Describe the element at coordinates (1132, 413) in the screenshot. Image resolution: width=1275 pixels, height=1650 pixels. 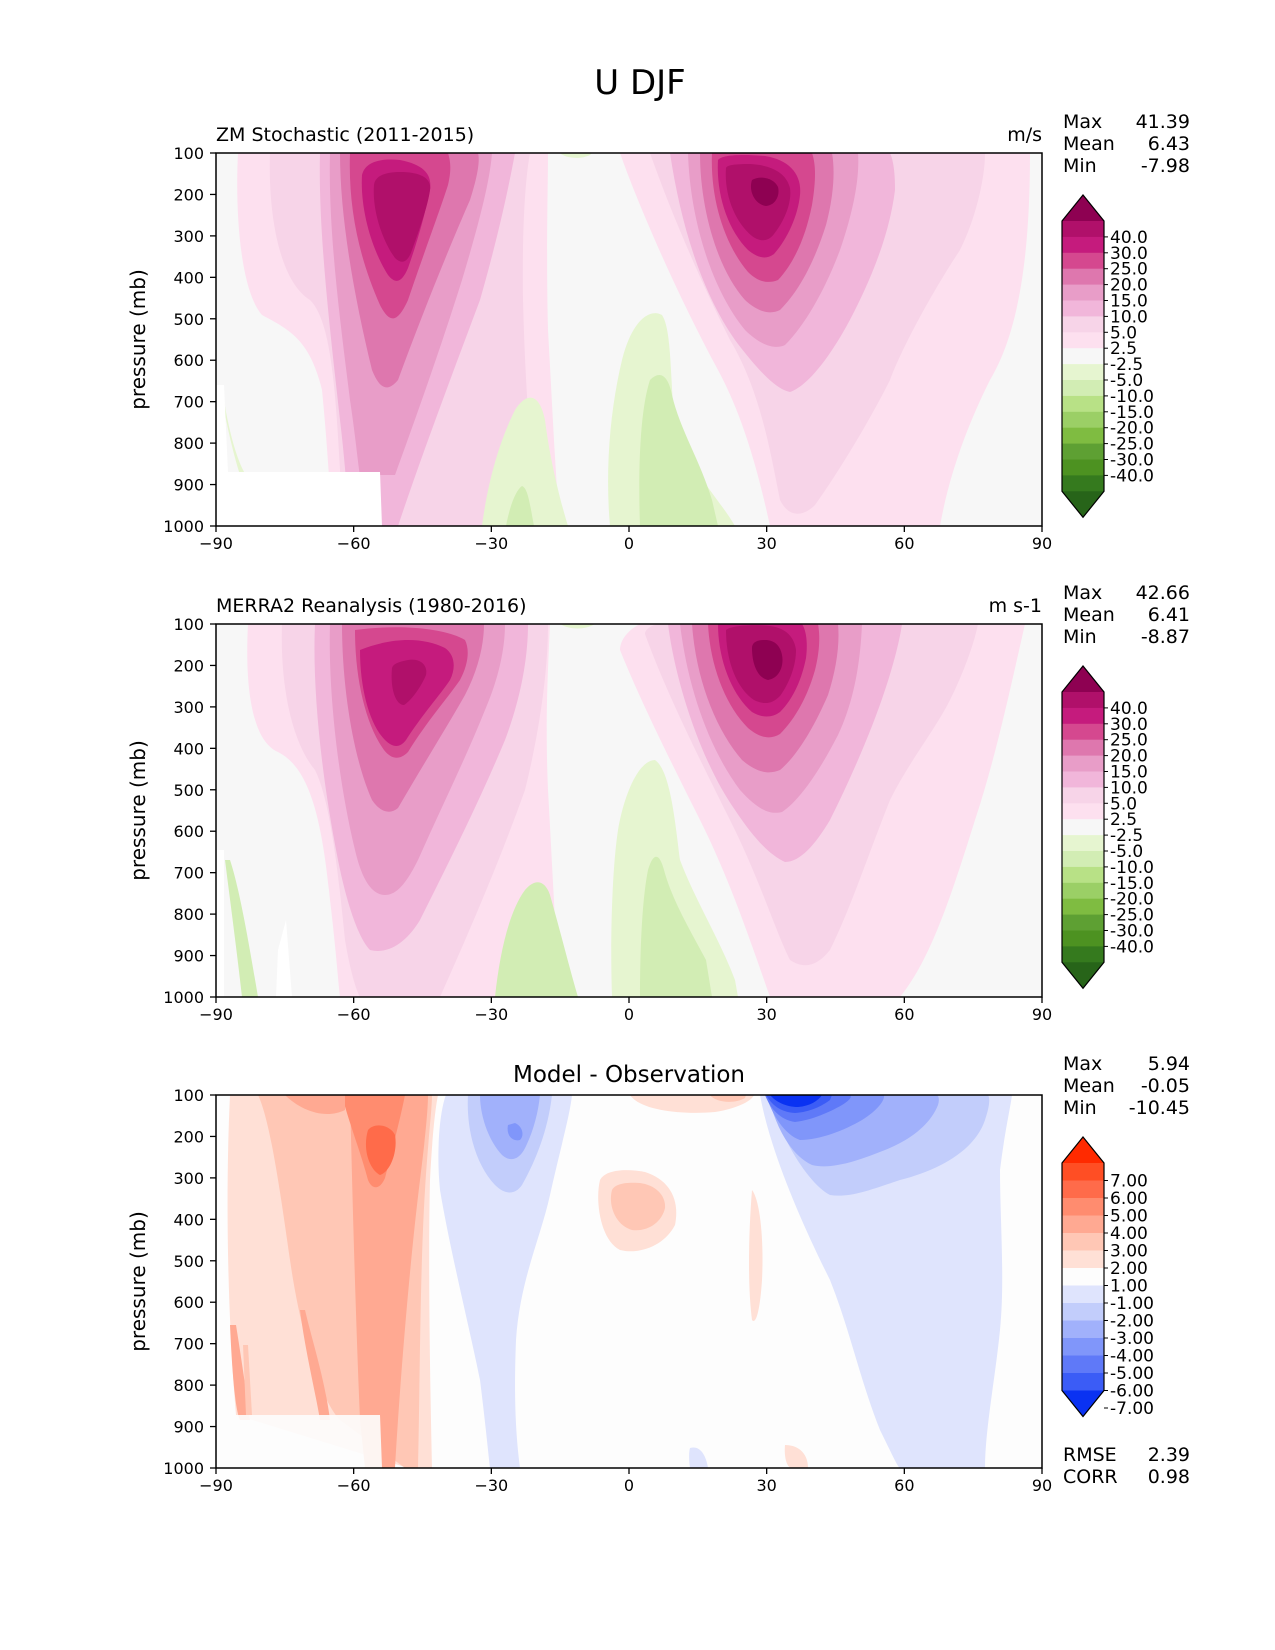
I see `colorbar-label: -15.0` at that location.